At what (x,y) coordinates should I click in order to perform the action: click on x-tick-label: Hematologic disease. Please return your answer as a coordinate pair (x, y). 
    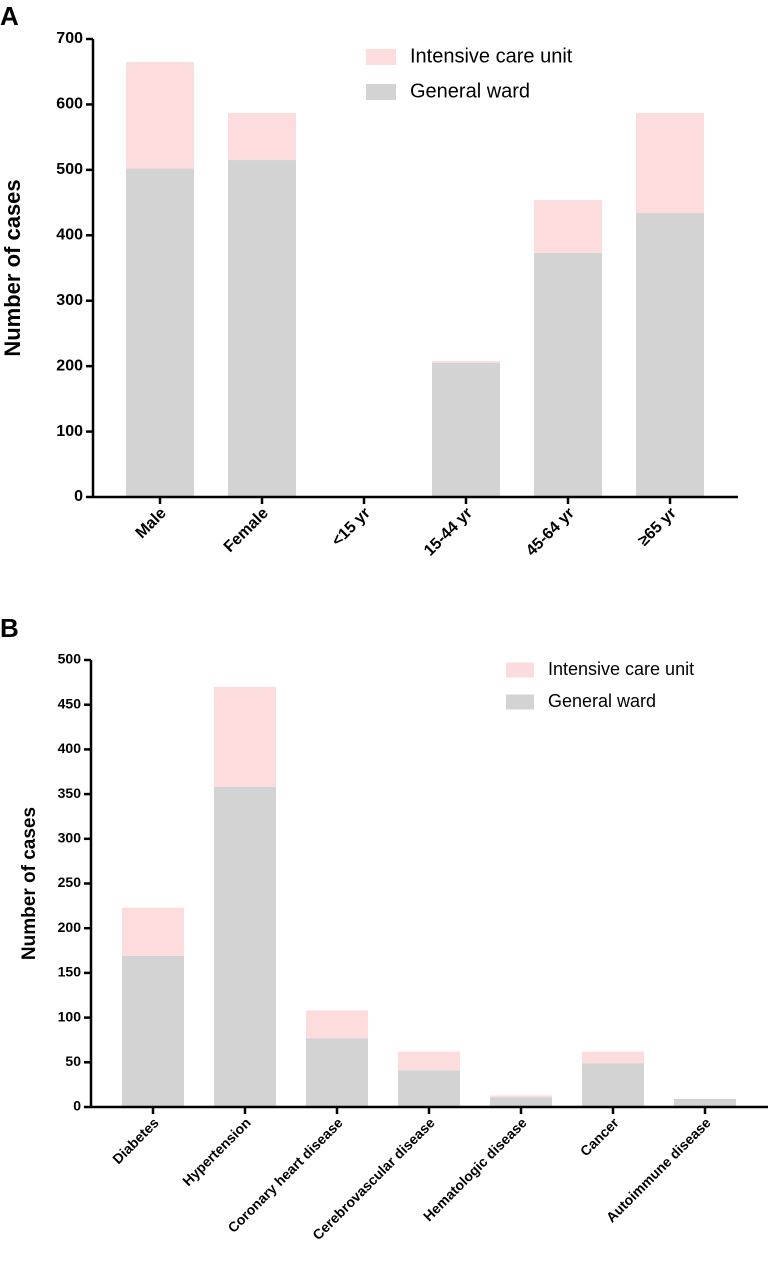
    Looking at the image, I should click on (475, 1169).